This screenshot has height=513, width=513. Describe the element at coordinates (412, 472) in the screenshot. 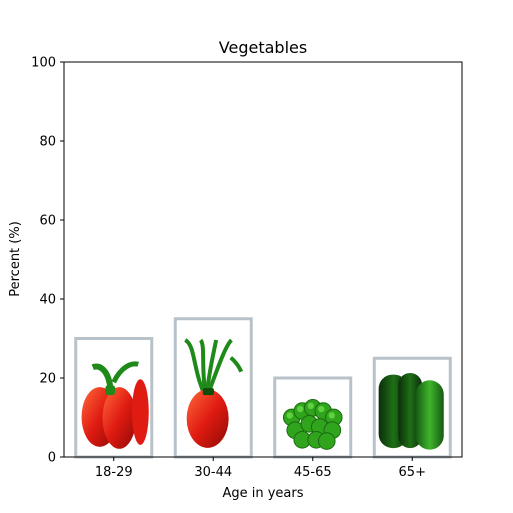

I see `x-tick-label: 65+` at that location.